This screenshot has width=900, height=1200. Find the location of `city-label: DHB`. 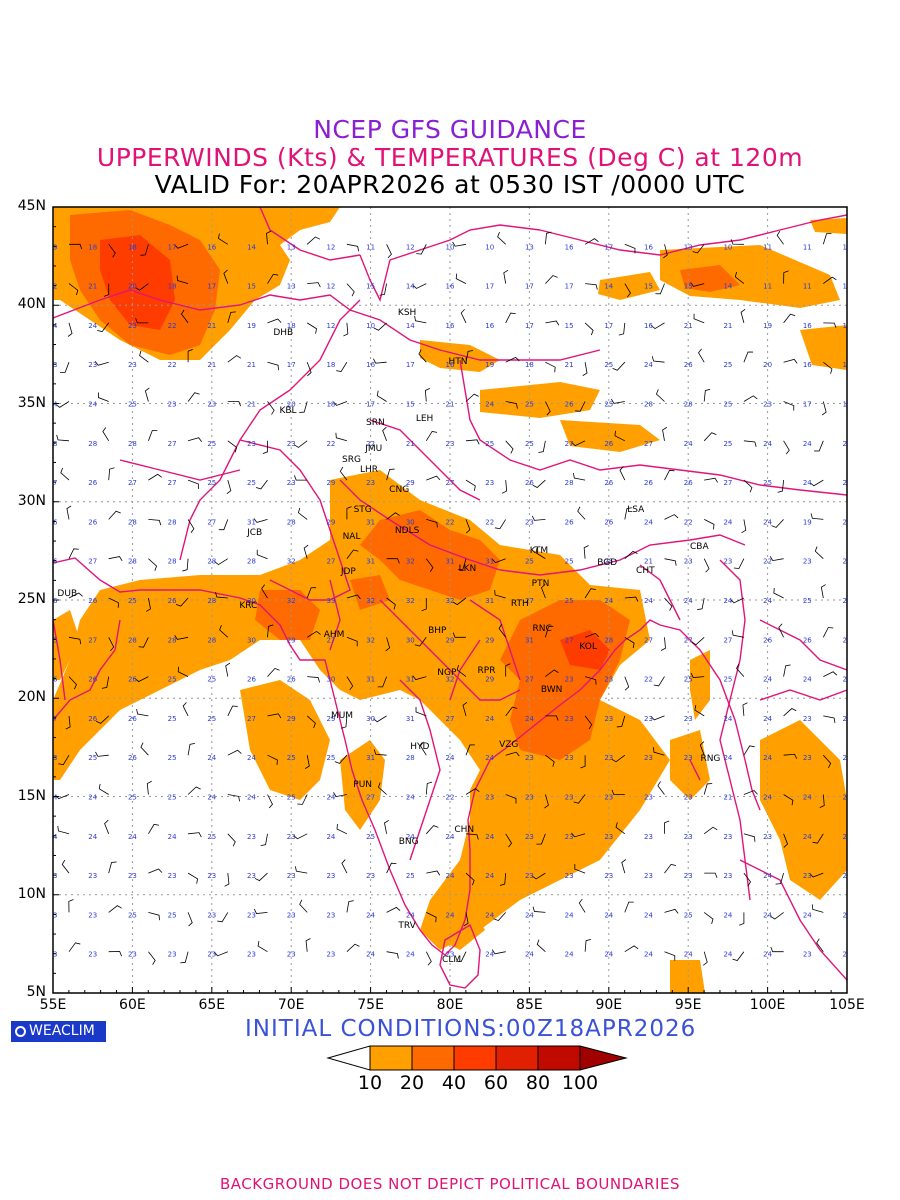

city-label: DHB is located at coordinates (283, 332).